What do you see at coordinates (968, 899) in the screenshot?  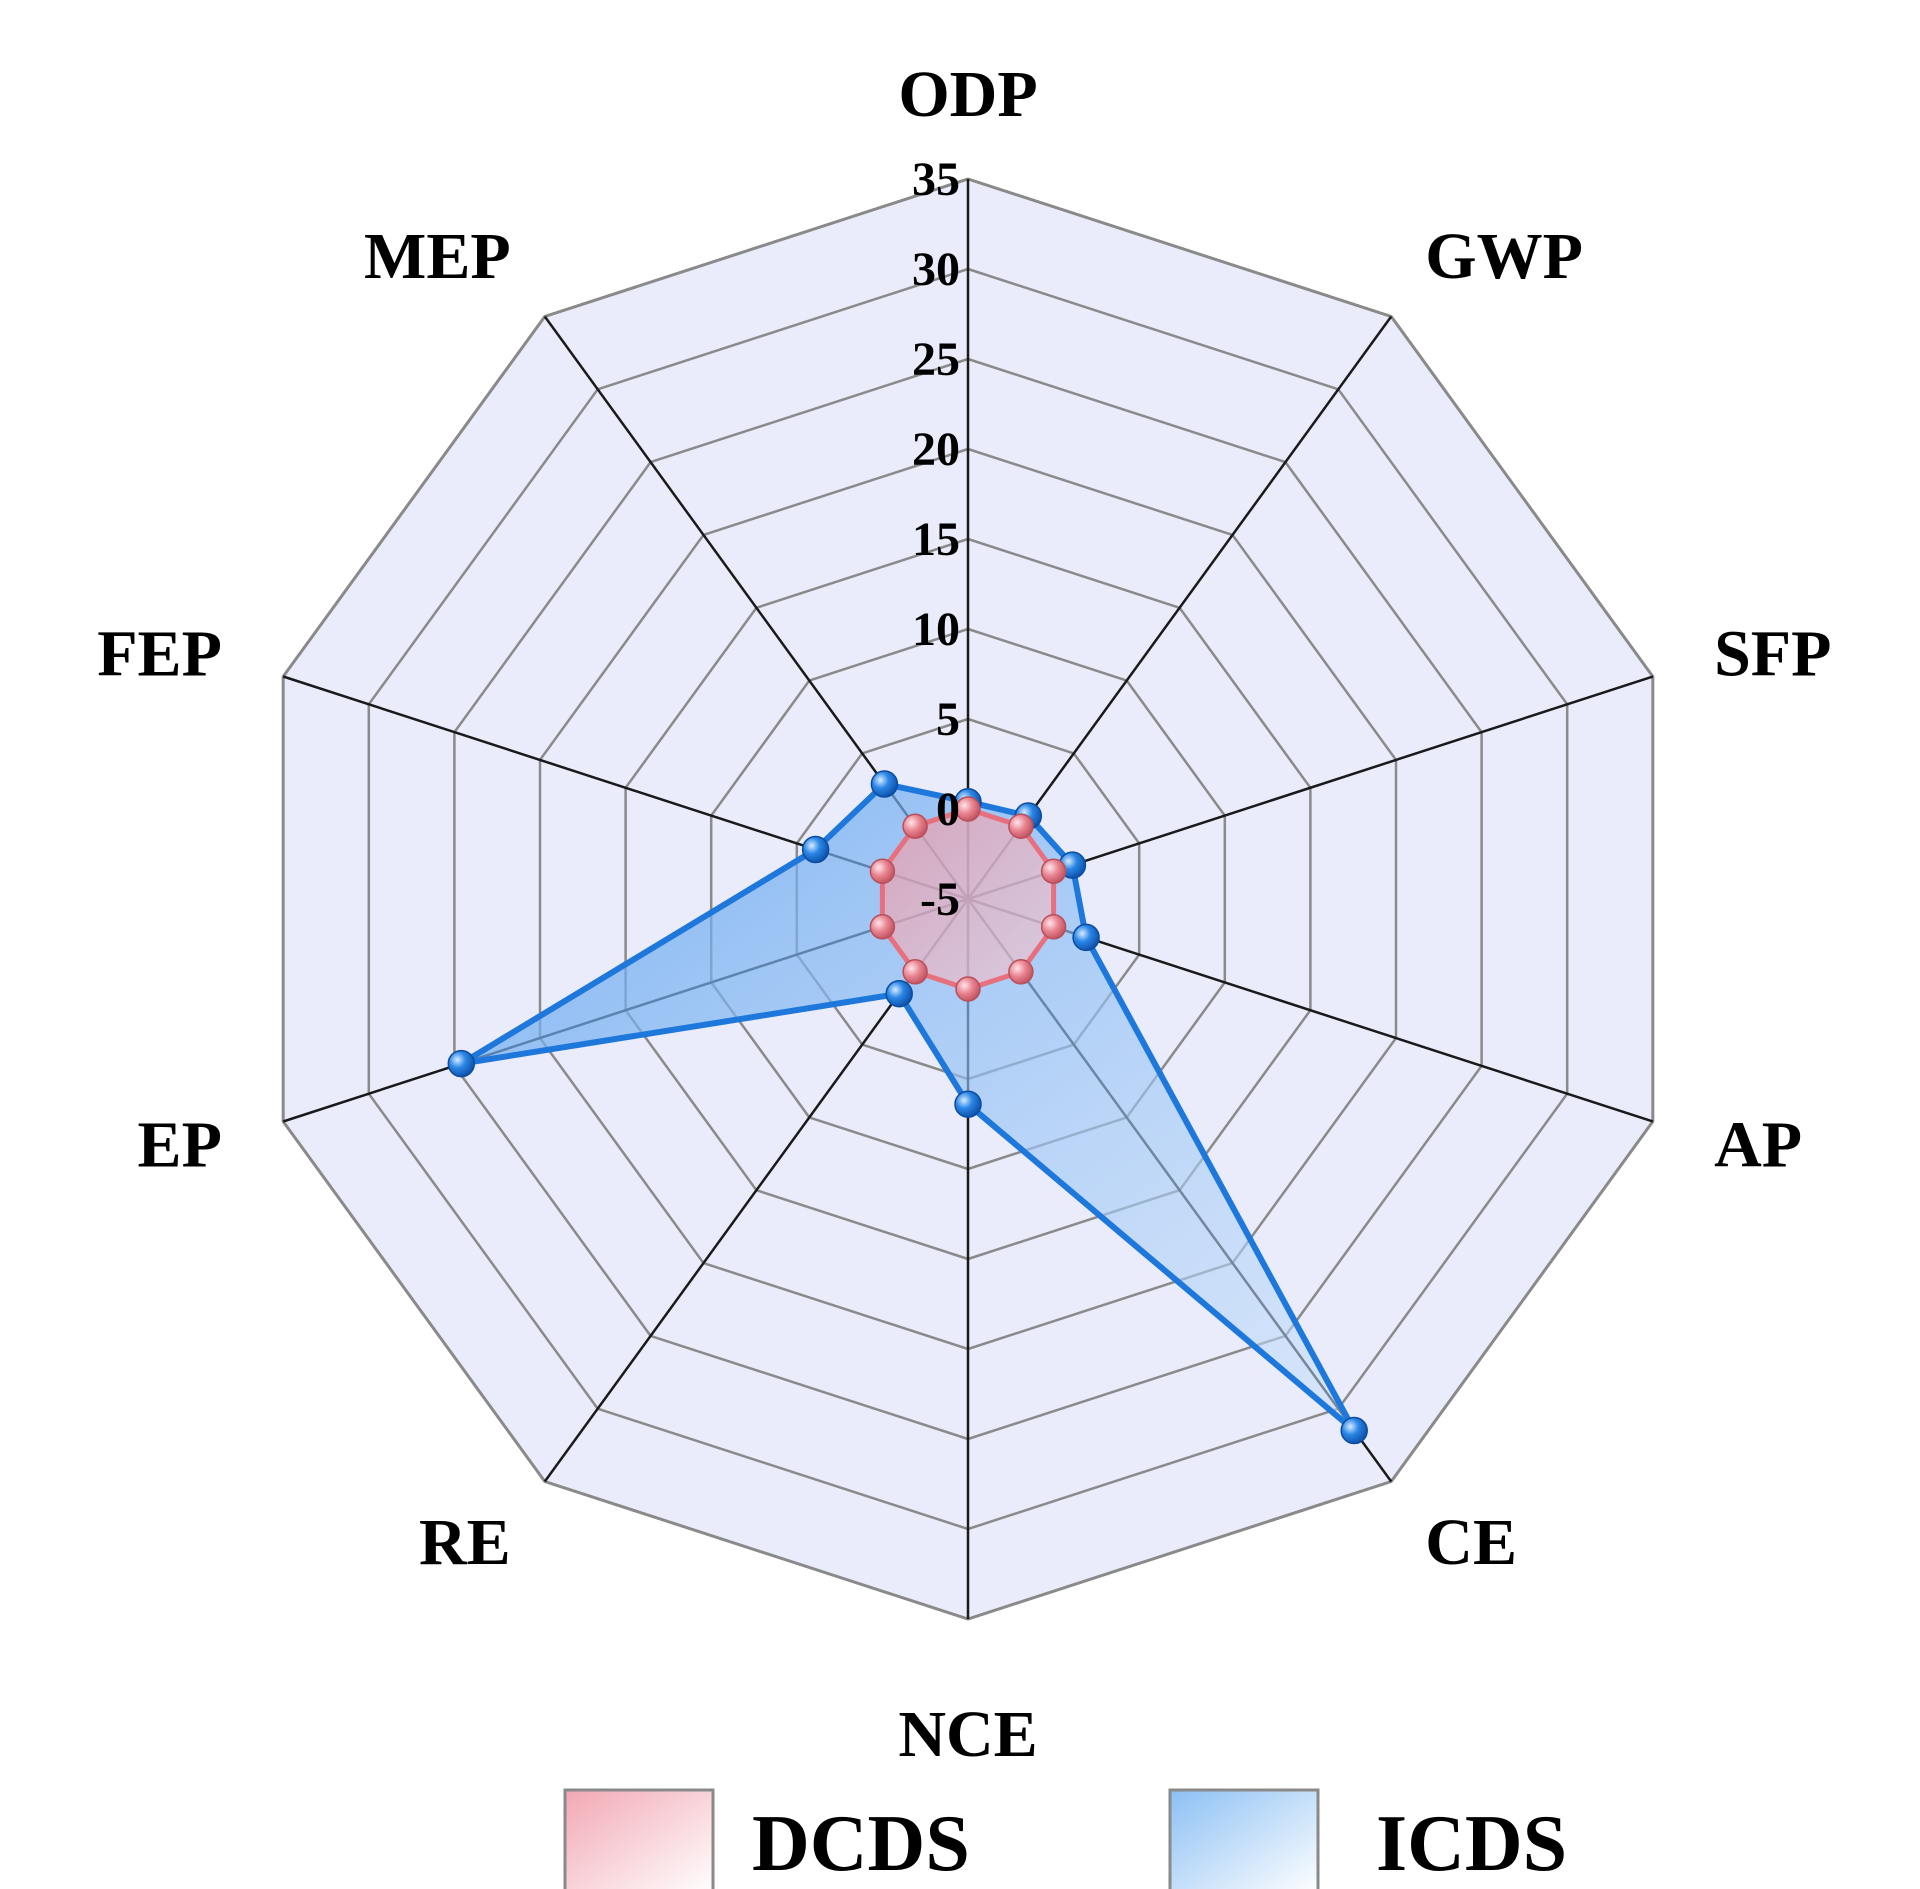 I see `series-dcds` at bounding box center [968, 899].